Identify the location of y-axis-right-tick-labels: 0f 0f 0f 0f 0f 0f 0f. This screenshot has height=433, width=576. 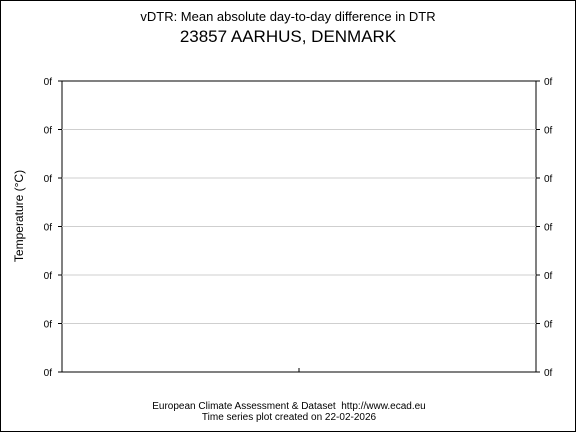
(548, 228).